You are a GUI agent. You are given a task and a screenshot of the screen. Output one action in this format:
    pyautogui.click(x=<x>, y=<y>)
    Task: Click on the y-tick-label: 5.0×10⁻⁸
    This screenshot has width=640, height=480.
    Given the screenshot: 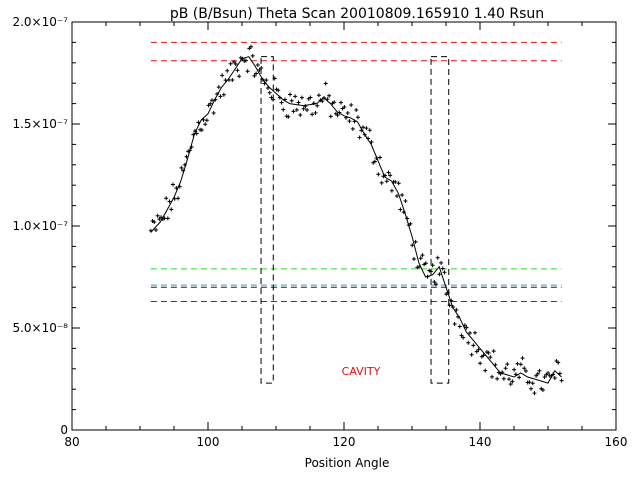 What is the action you would take?
    pyautogui.click(x=40, y=328)
    